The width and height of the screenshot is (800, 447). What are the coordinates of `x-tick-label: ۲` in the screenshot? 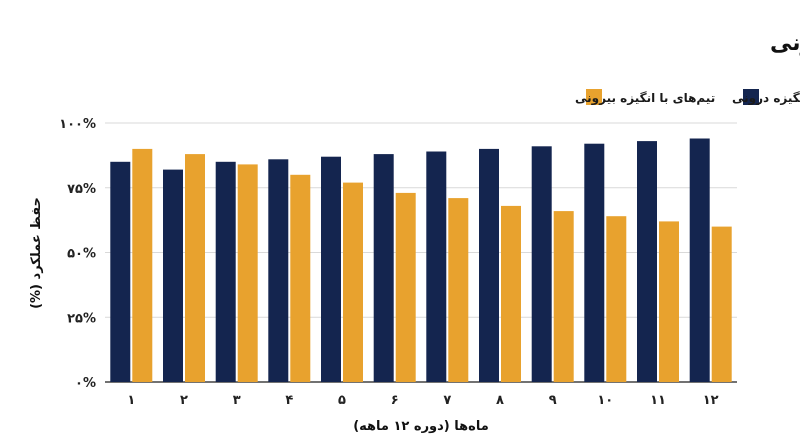 It's located at (184, 400).